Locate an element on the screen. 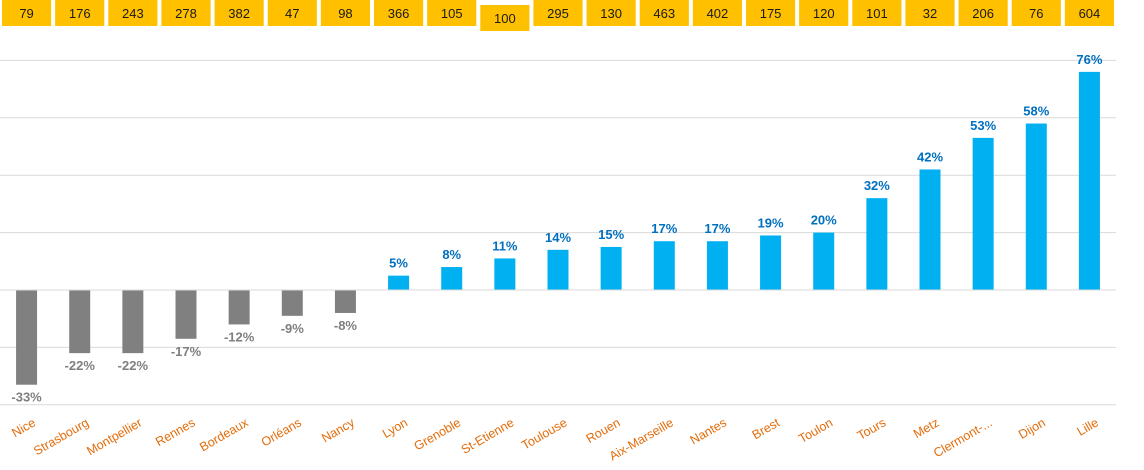 This screenshot has width=1144, height=470. category-label: Nancy is located at coordinates (338, 430).